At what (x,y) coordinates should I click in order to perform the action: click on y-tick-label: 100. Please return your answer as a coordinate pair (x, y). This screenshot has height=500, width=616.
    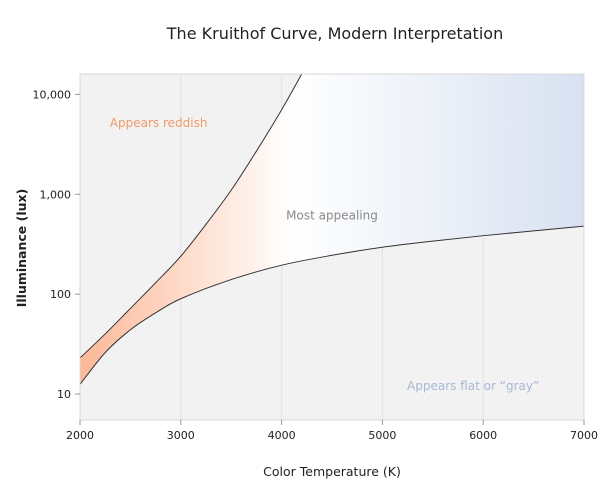
    Looking at the image, I should click on (60, 294).